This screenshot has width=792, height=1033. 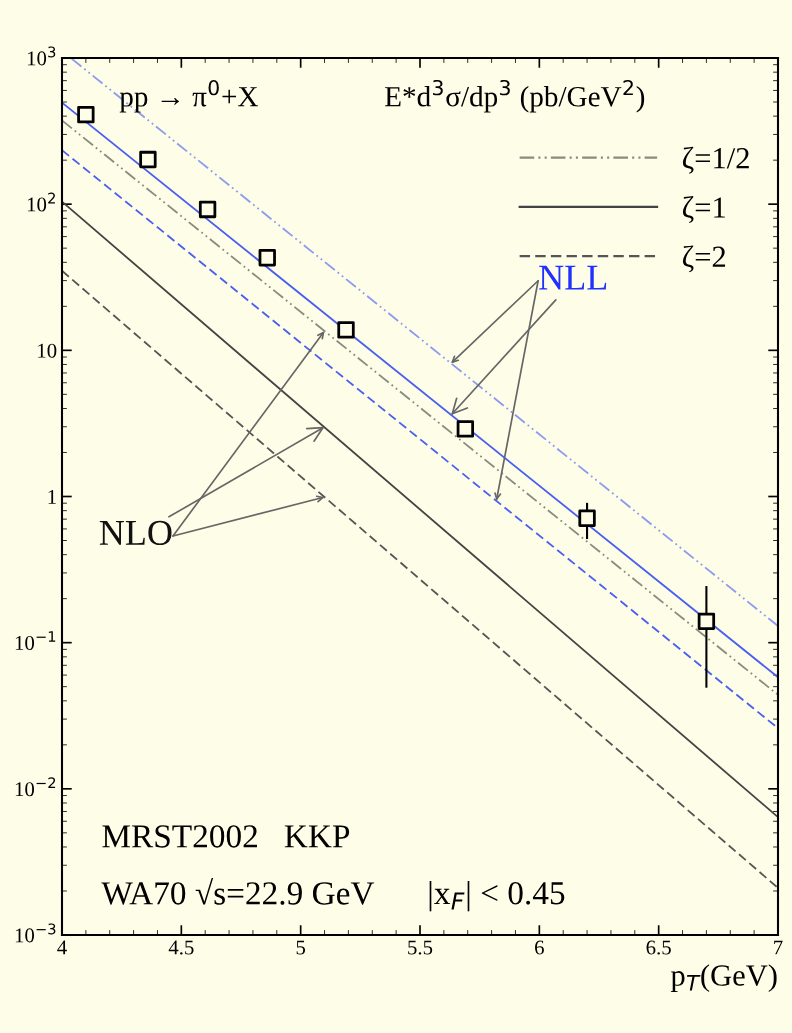 I want to click on annotation: NLL, so click(x=573, y=277).